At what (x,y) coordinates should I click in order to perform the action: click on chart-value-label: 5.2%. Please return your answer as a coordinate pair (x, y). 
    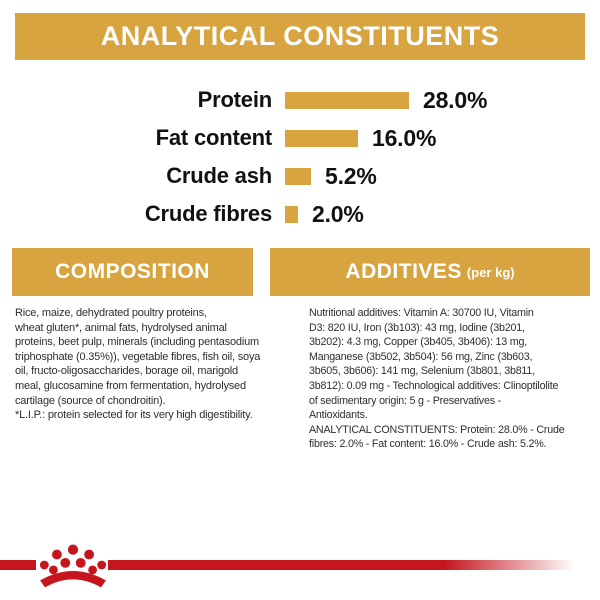
    Looking at the image, I should click on (351, 175).